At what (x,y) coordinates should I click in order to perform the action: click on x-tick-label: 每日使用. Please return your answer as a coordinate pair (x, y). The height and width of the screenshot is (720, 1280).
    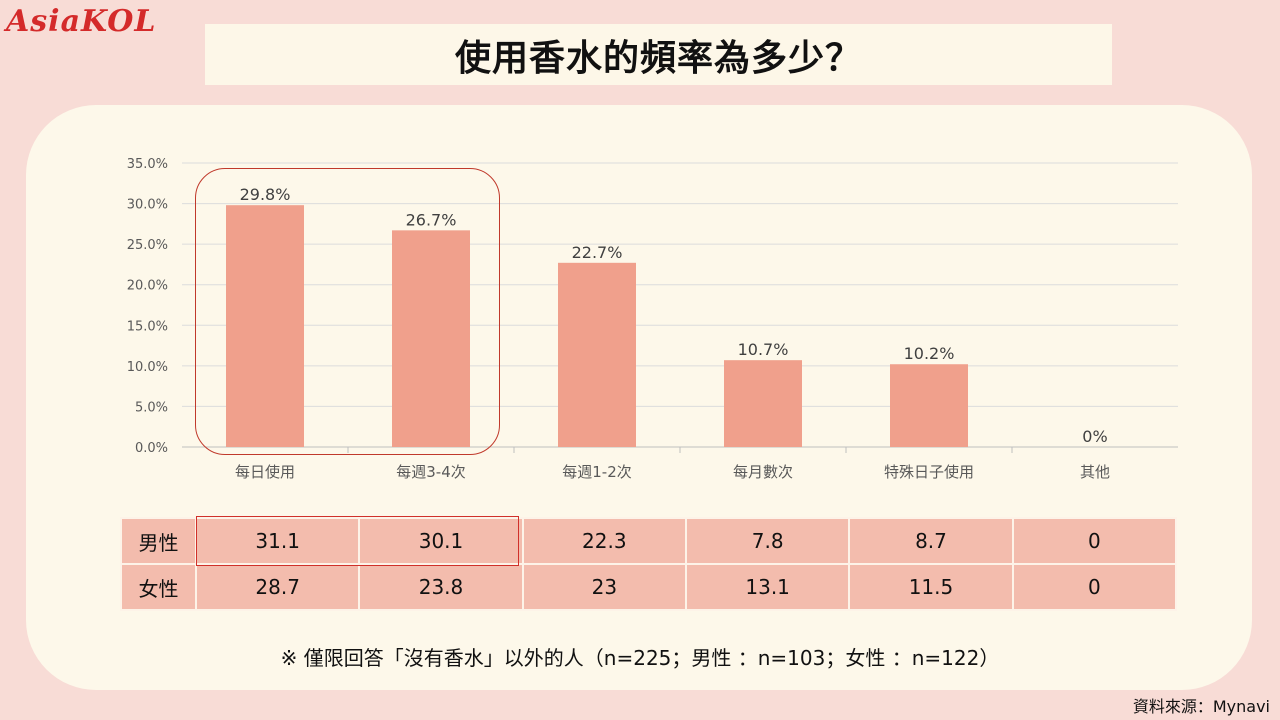
    Looking at the image, I should click on (265, 472).